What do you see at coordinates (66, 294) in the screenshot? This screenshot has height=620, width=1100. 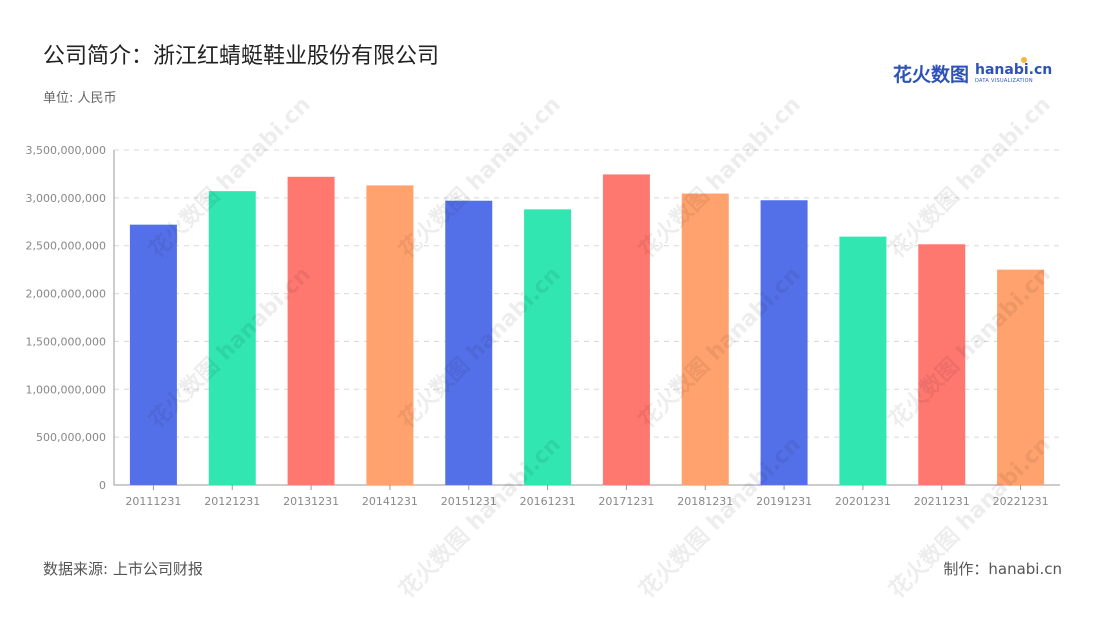 I see `y-tick-label: 2,000,000,000` at bounding box center [66, 294].